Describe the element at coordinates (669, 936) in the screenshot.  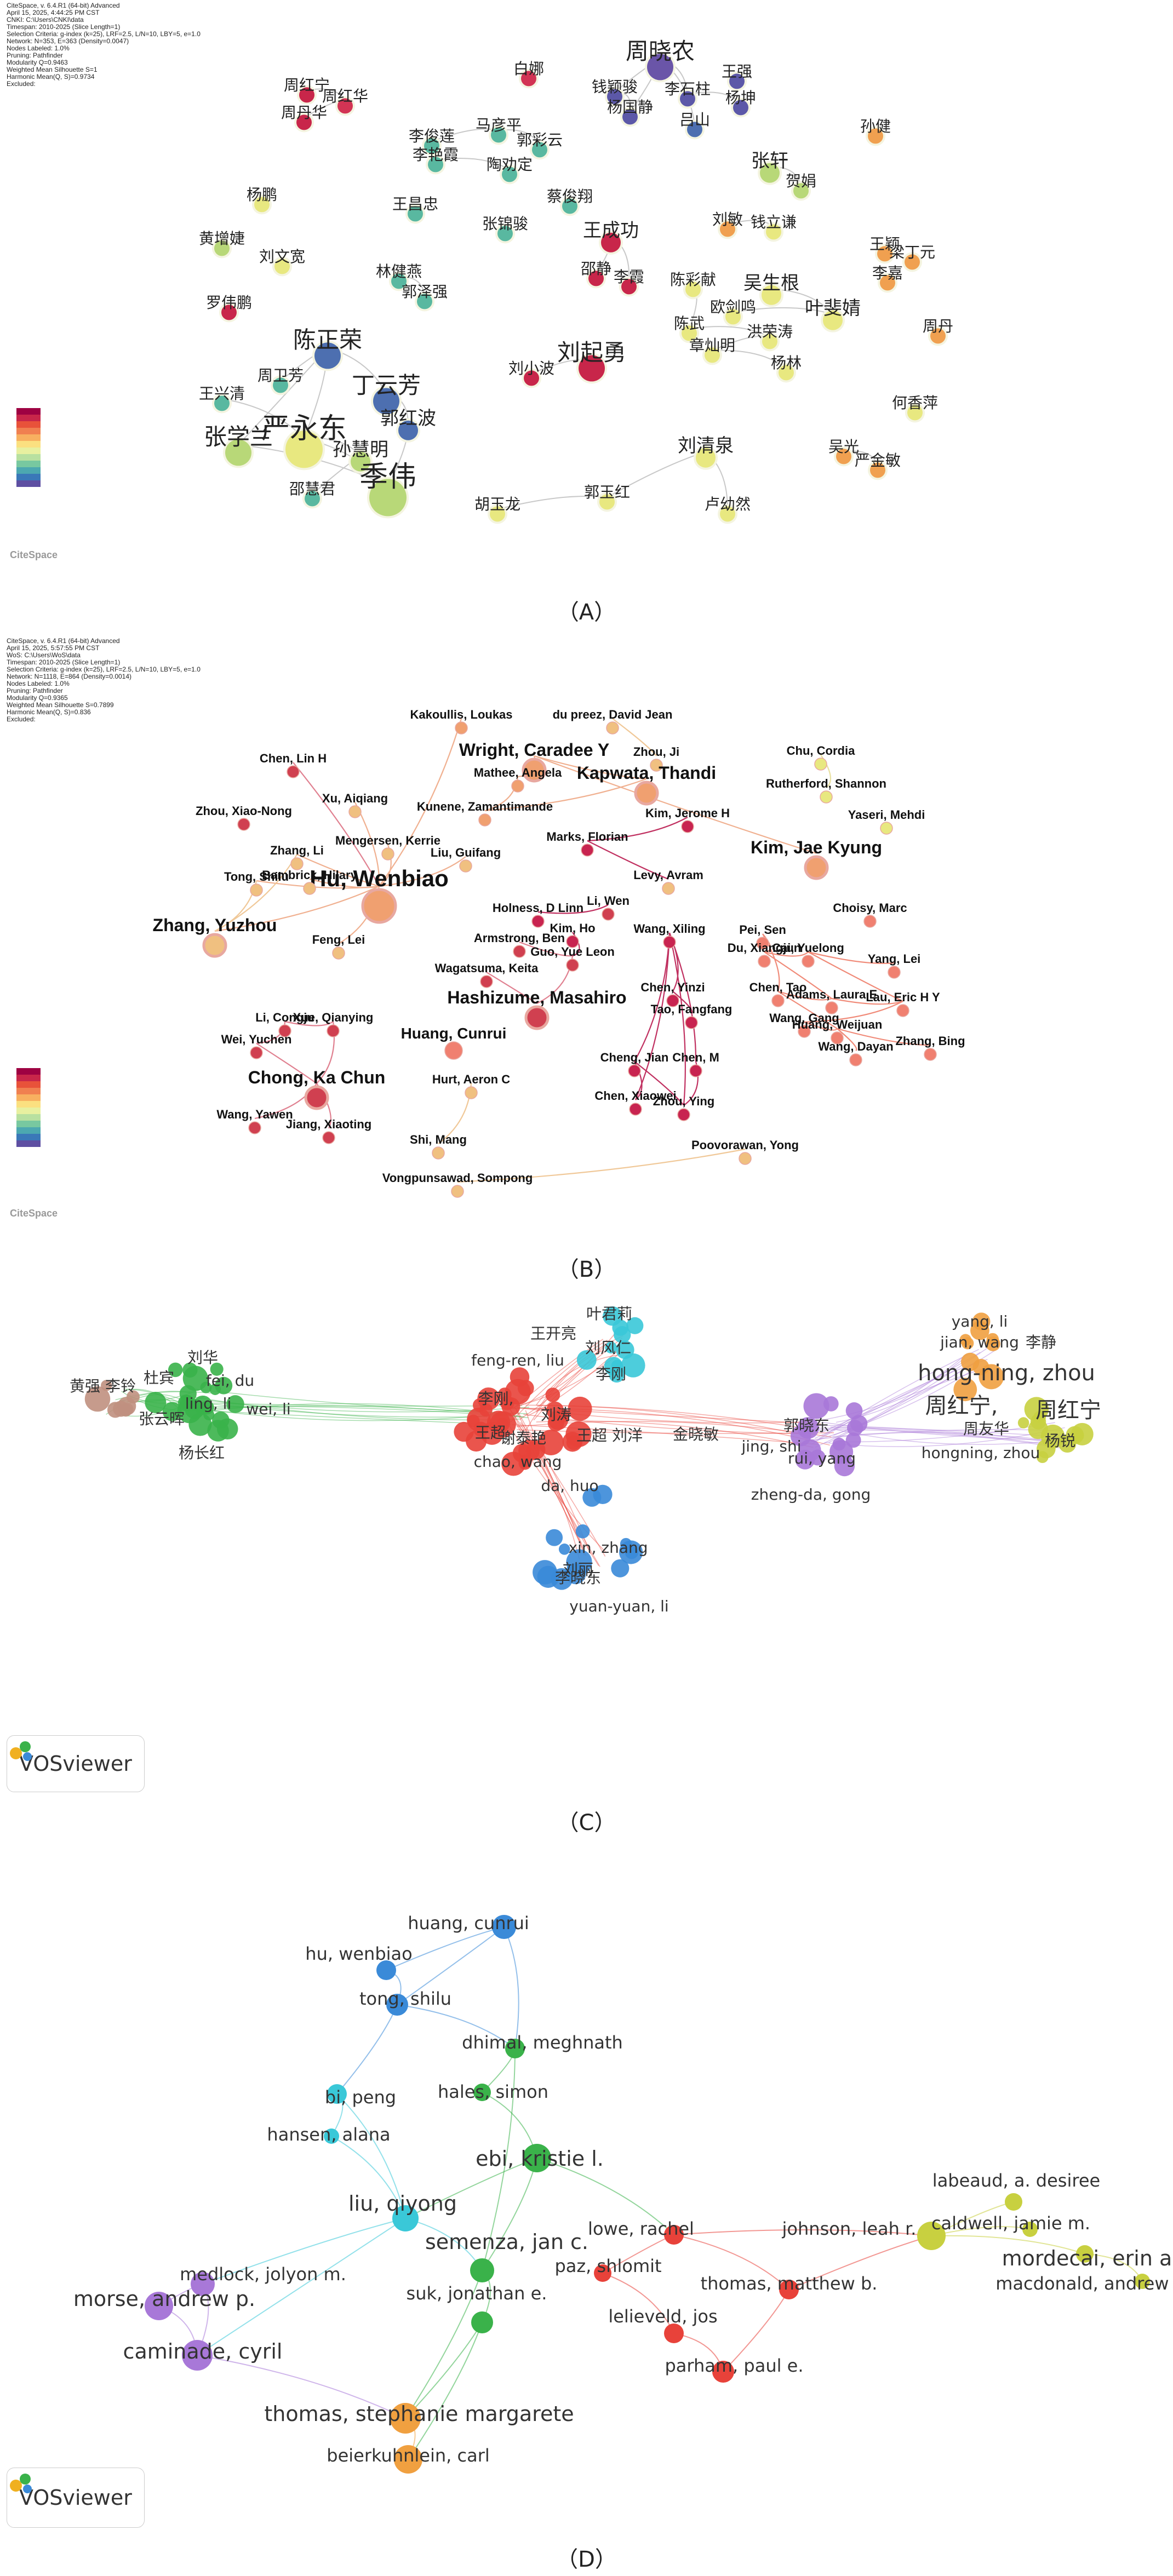
I see `author-node: Wang, Xiling` at that location.